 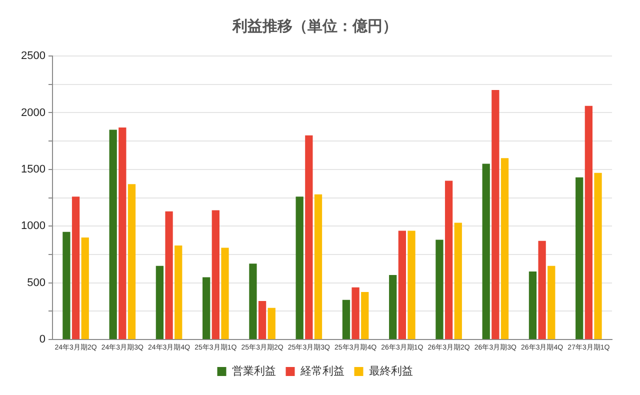 I want to click on legend-label: 営業利益, so click(x=254, y=371).